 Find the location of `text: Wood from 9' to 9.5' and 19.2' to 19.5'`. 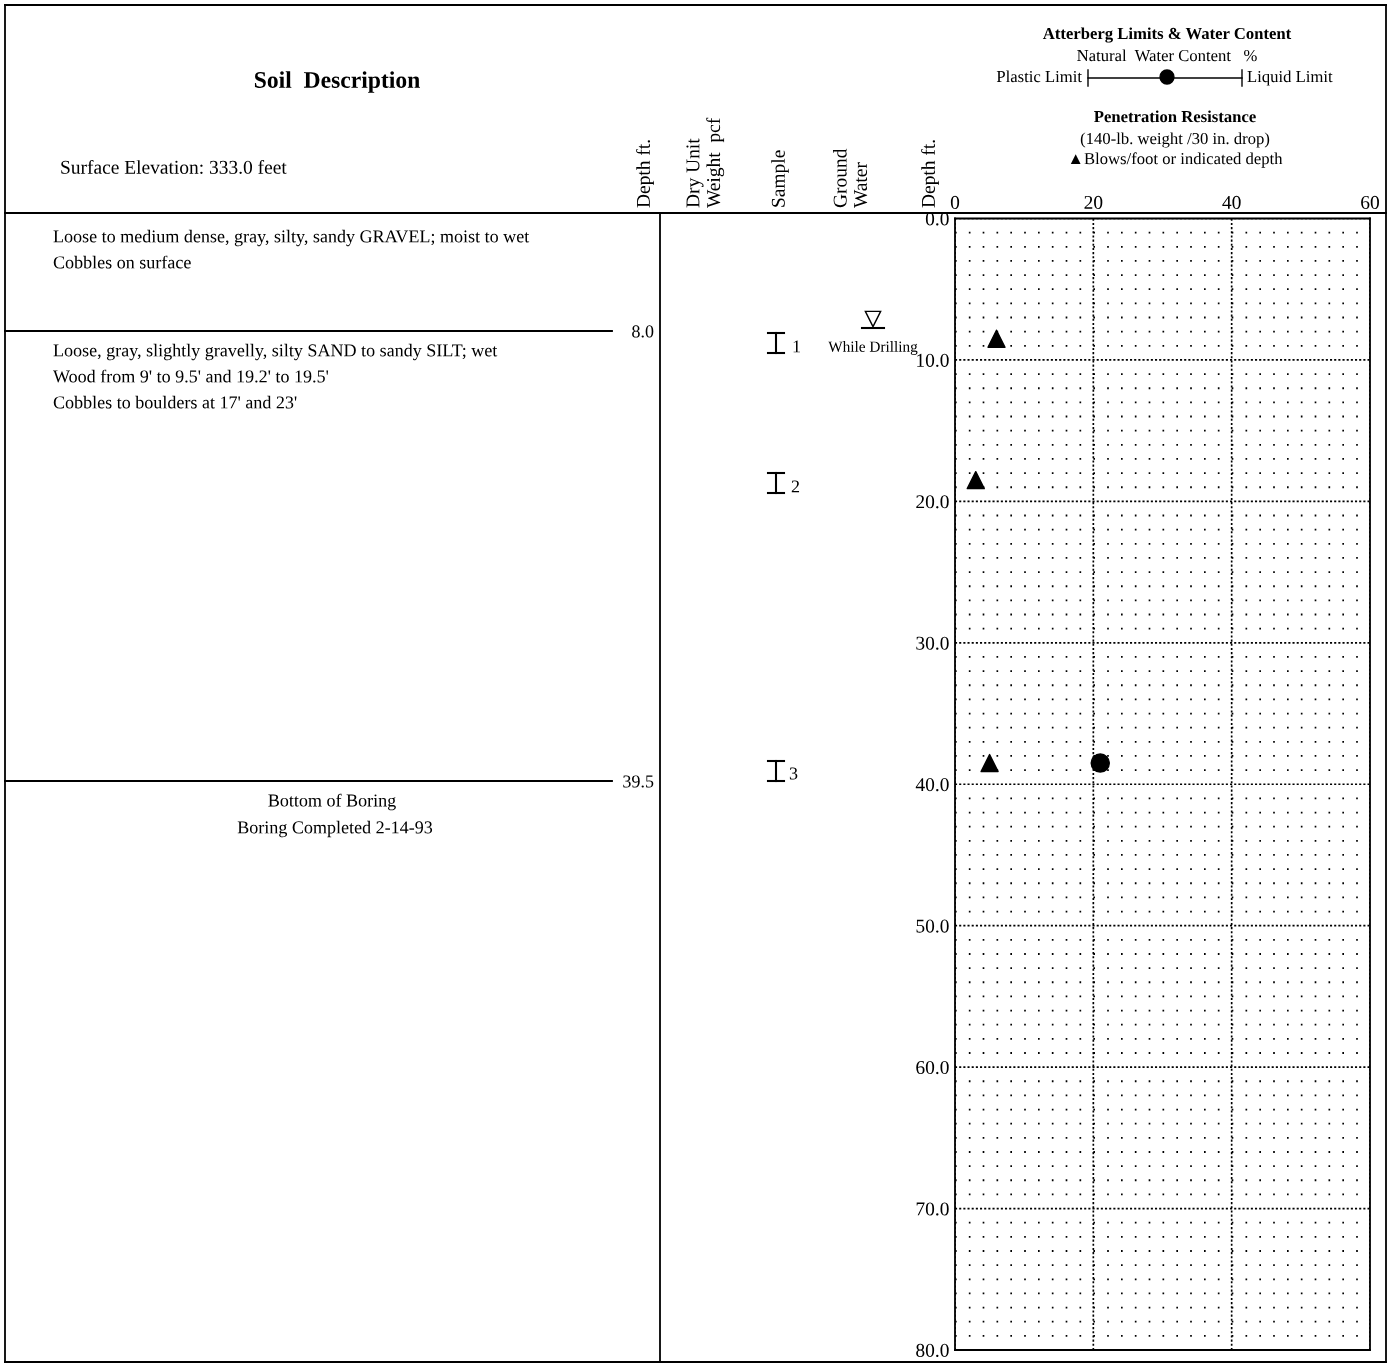

text: Wood from 9' to 9.5' and 19.2' to 19.5' is located at coordinates (191, 376).